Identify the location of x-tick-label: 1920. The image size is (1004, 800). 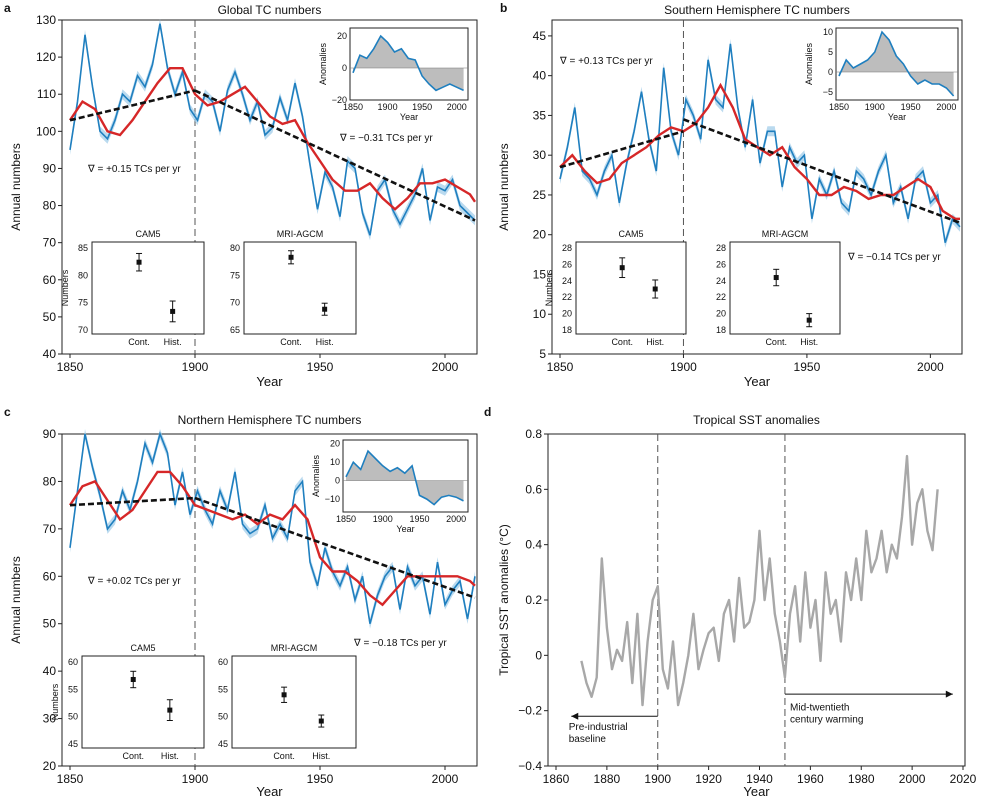
(708, 779).